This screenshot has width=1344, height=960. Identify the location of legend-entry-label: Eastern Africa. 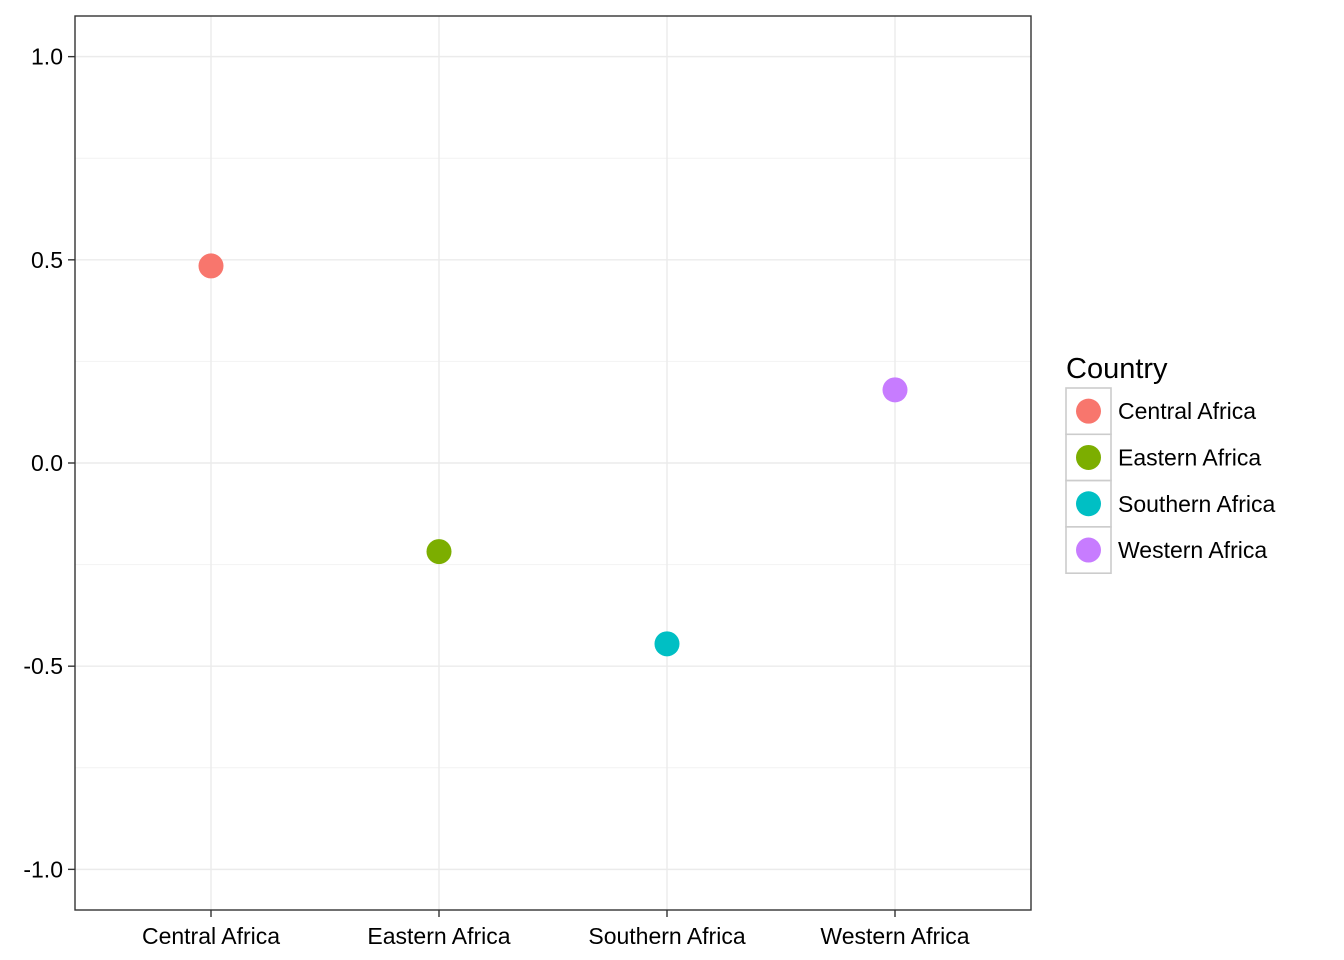
(1189, 457).